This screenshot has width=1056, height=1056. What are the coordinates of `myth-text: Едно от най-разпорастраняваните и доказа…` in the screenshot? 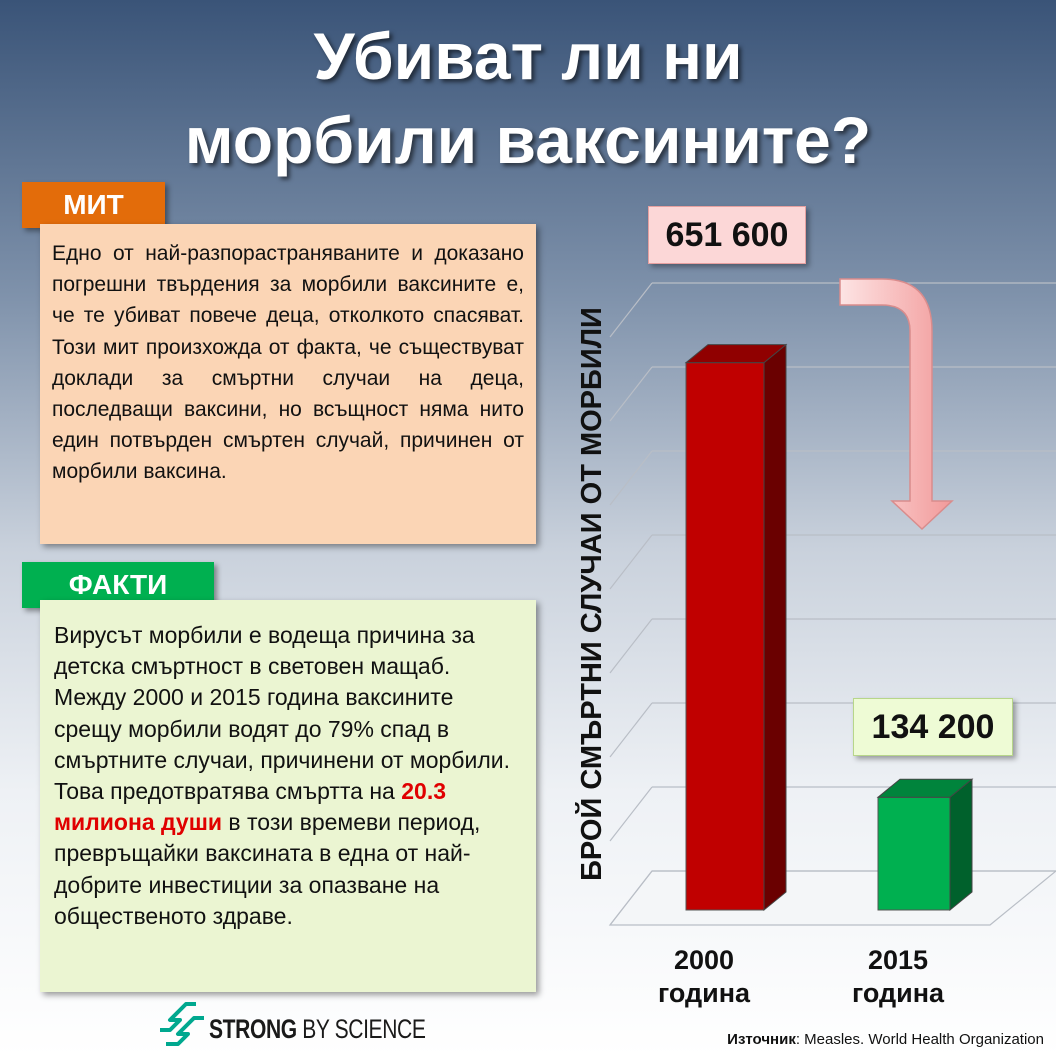 It's located at (288, 363).